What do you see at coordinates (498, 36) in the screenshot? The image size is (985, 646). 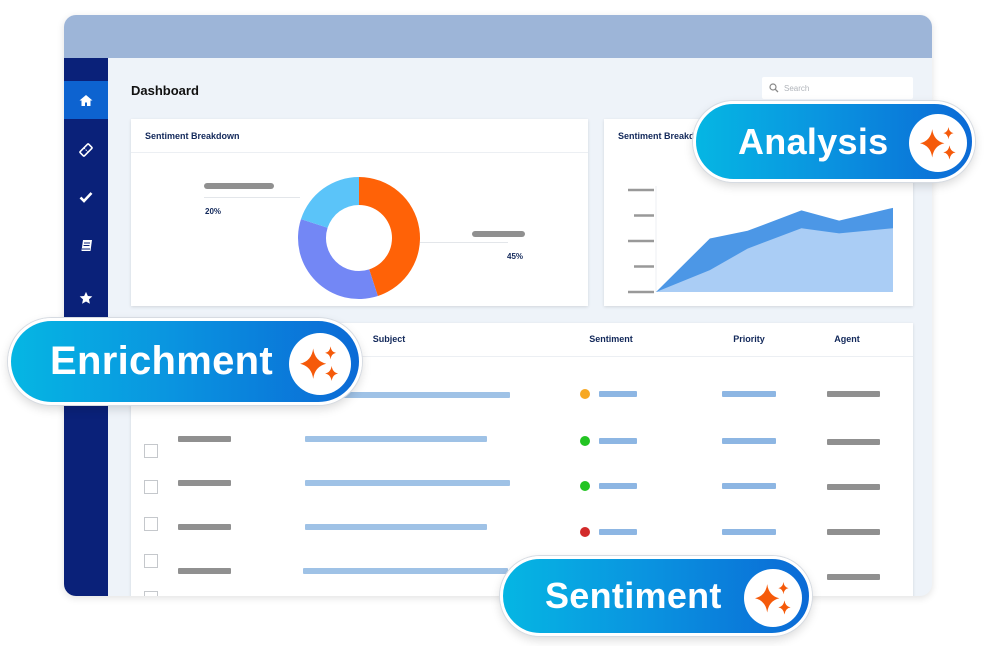 I see `title-bar` at bounding box center [498, 36].